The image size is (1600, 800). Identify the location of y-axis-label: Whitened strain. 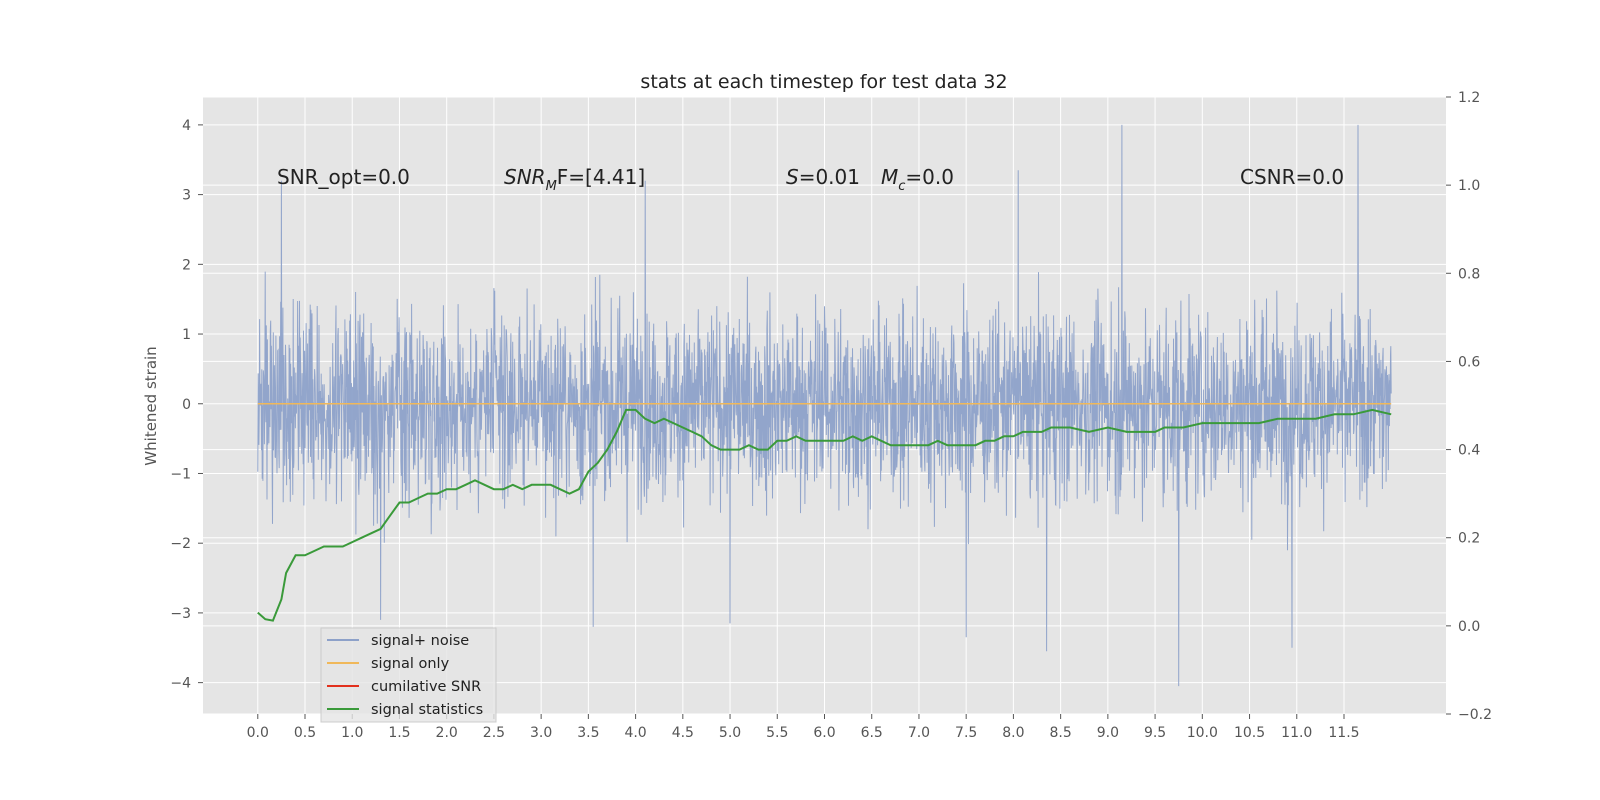
(151, 405).